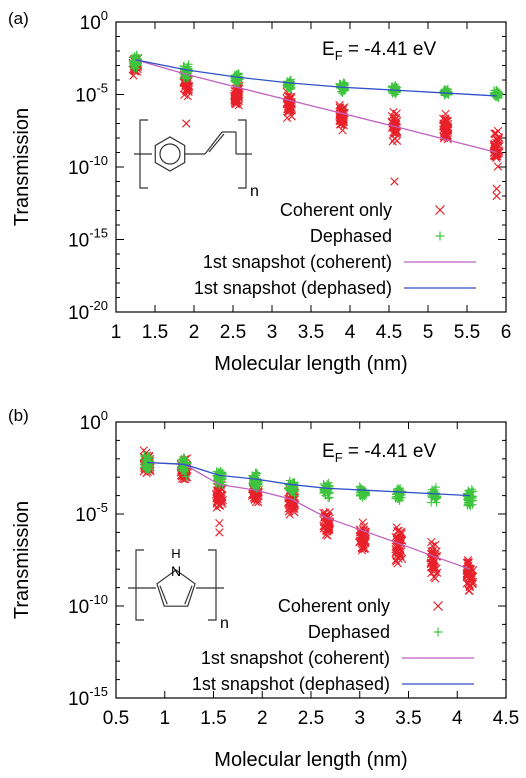 This screenshot has width=526, height=778. What do you see at coordinates (18, 415) in the screenshot?
I see `panel-label: (b)` at bounding box center [18, 415].